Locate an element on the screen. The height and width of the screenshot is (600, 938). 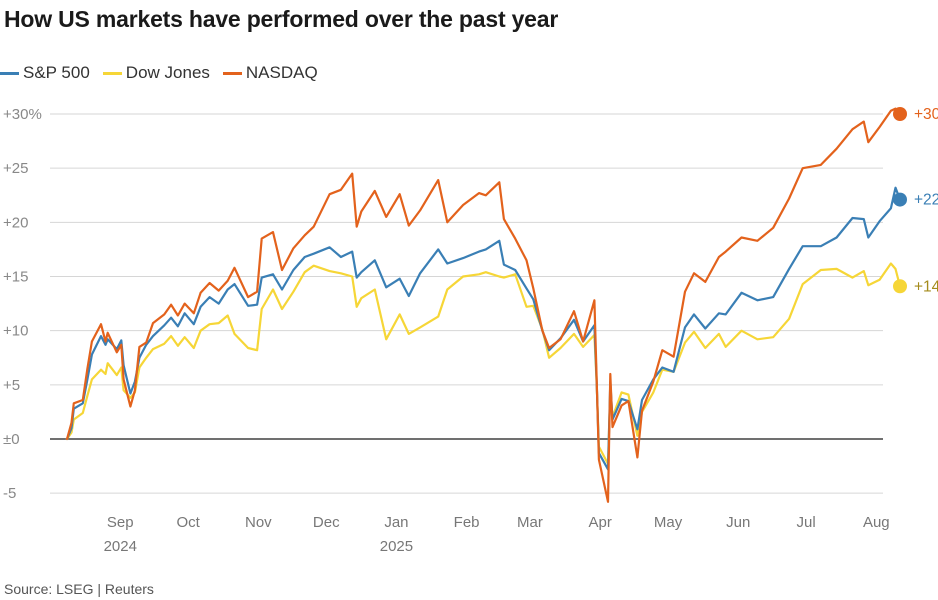
legend: S&P 500 Dow Jones NASDAQ is located at coordinates (165, 73).